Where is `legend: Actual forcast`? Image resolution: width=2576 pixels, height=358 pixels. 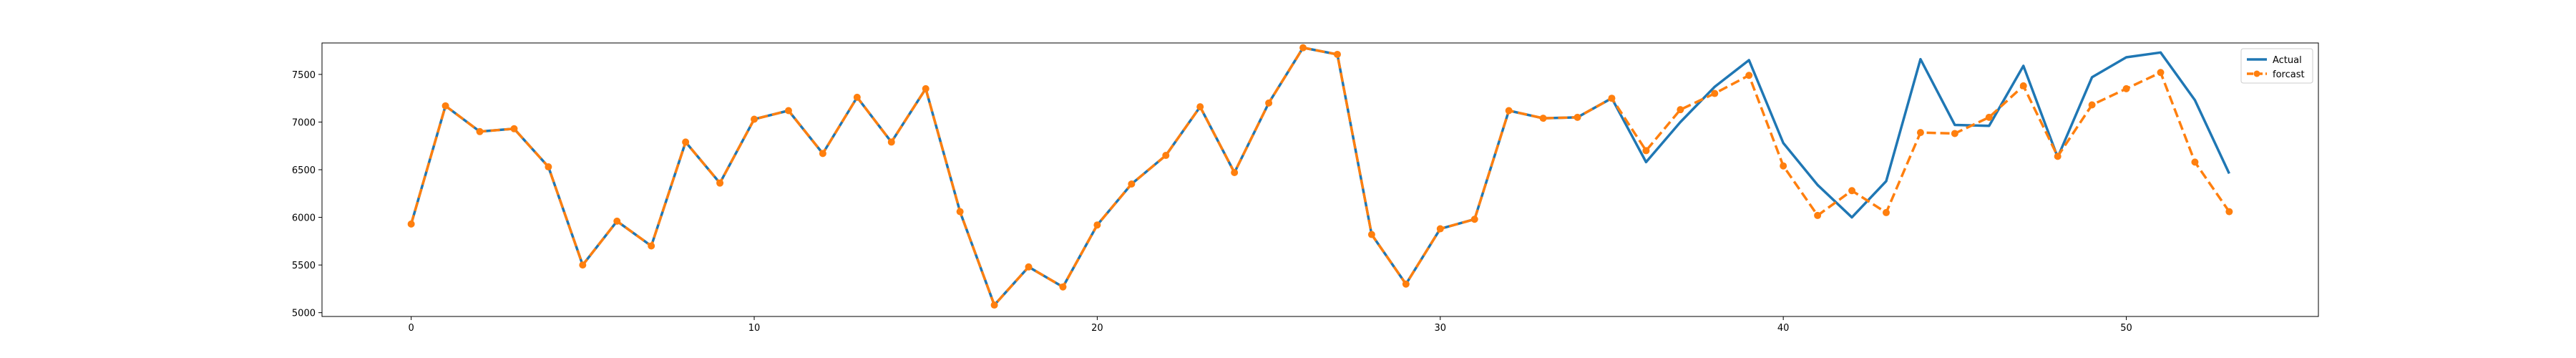
legend: Actual forcast is located at coordinates (2276, 66).